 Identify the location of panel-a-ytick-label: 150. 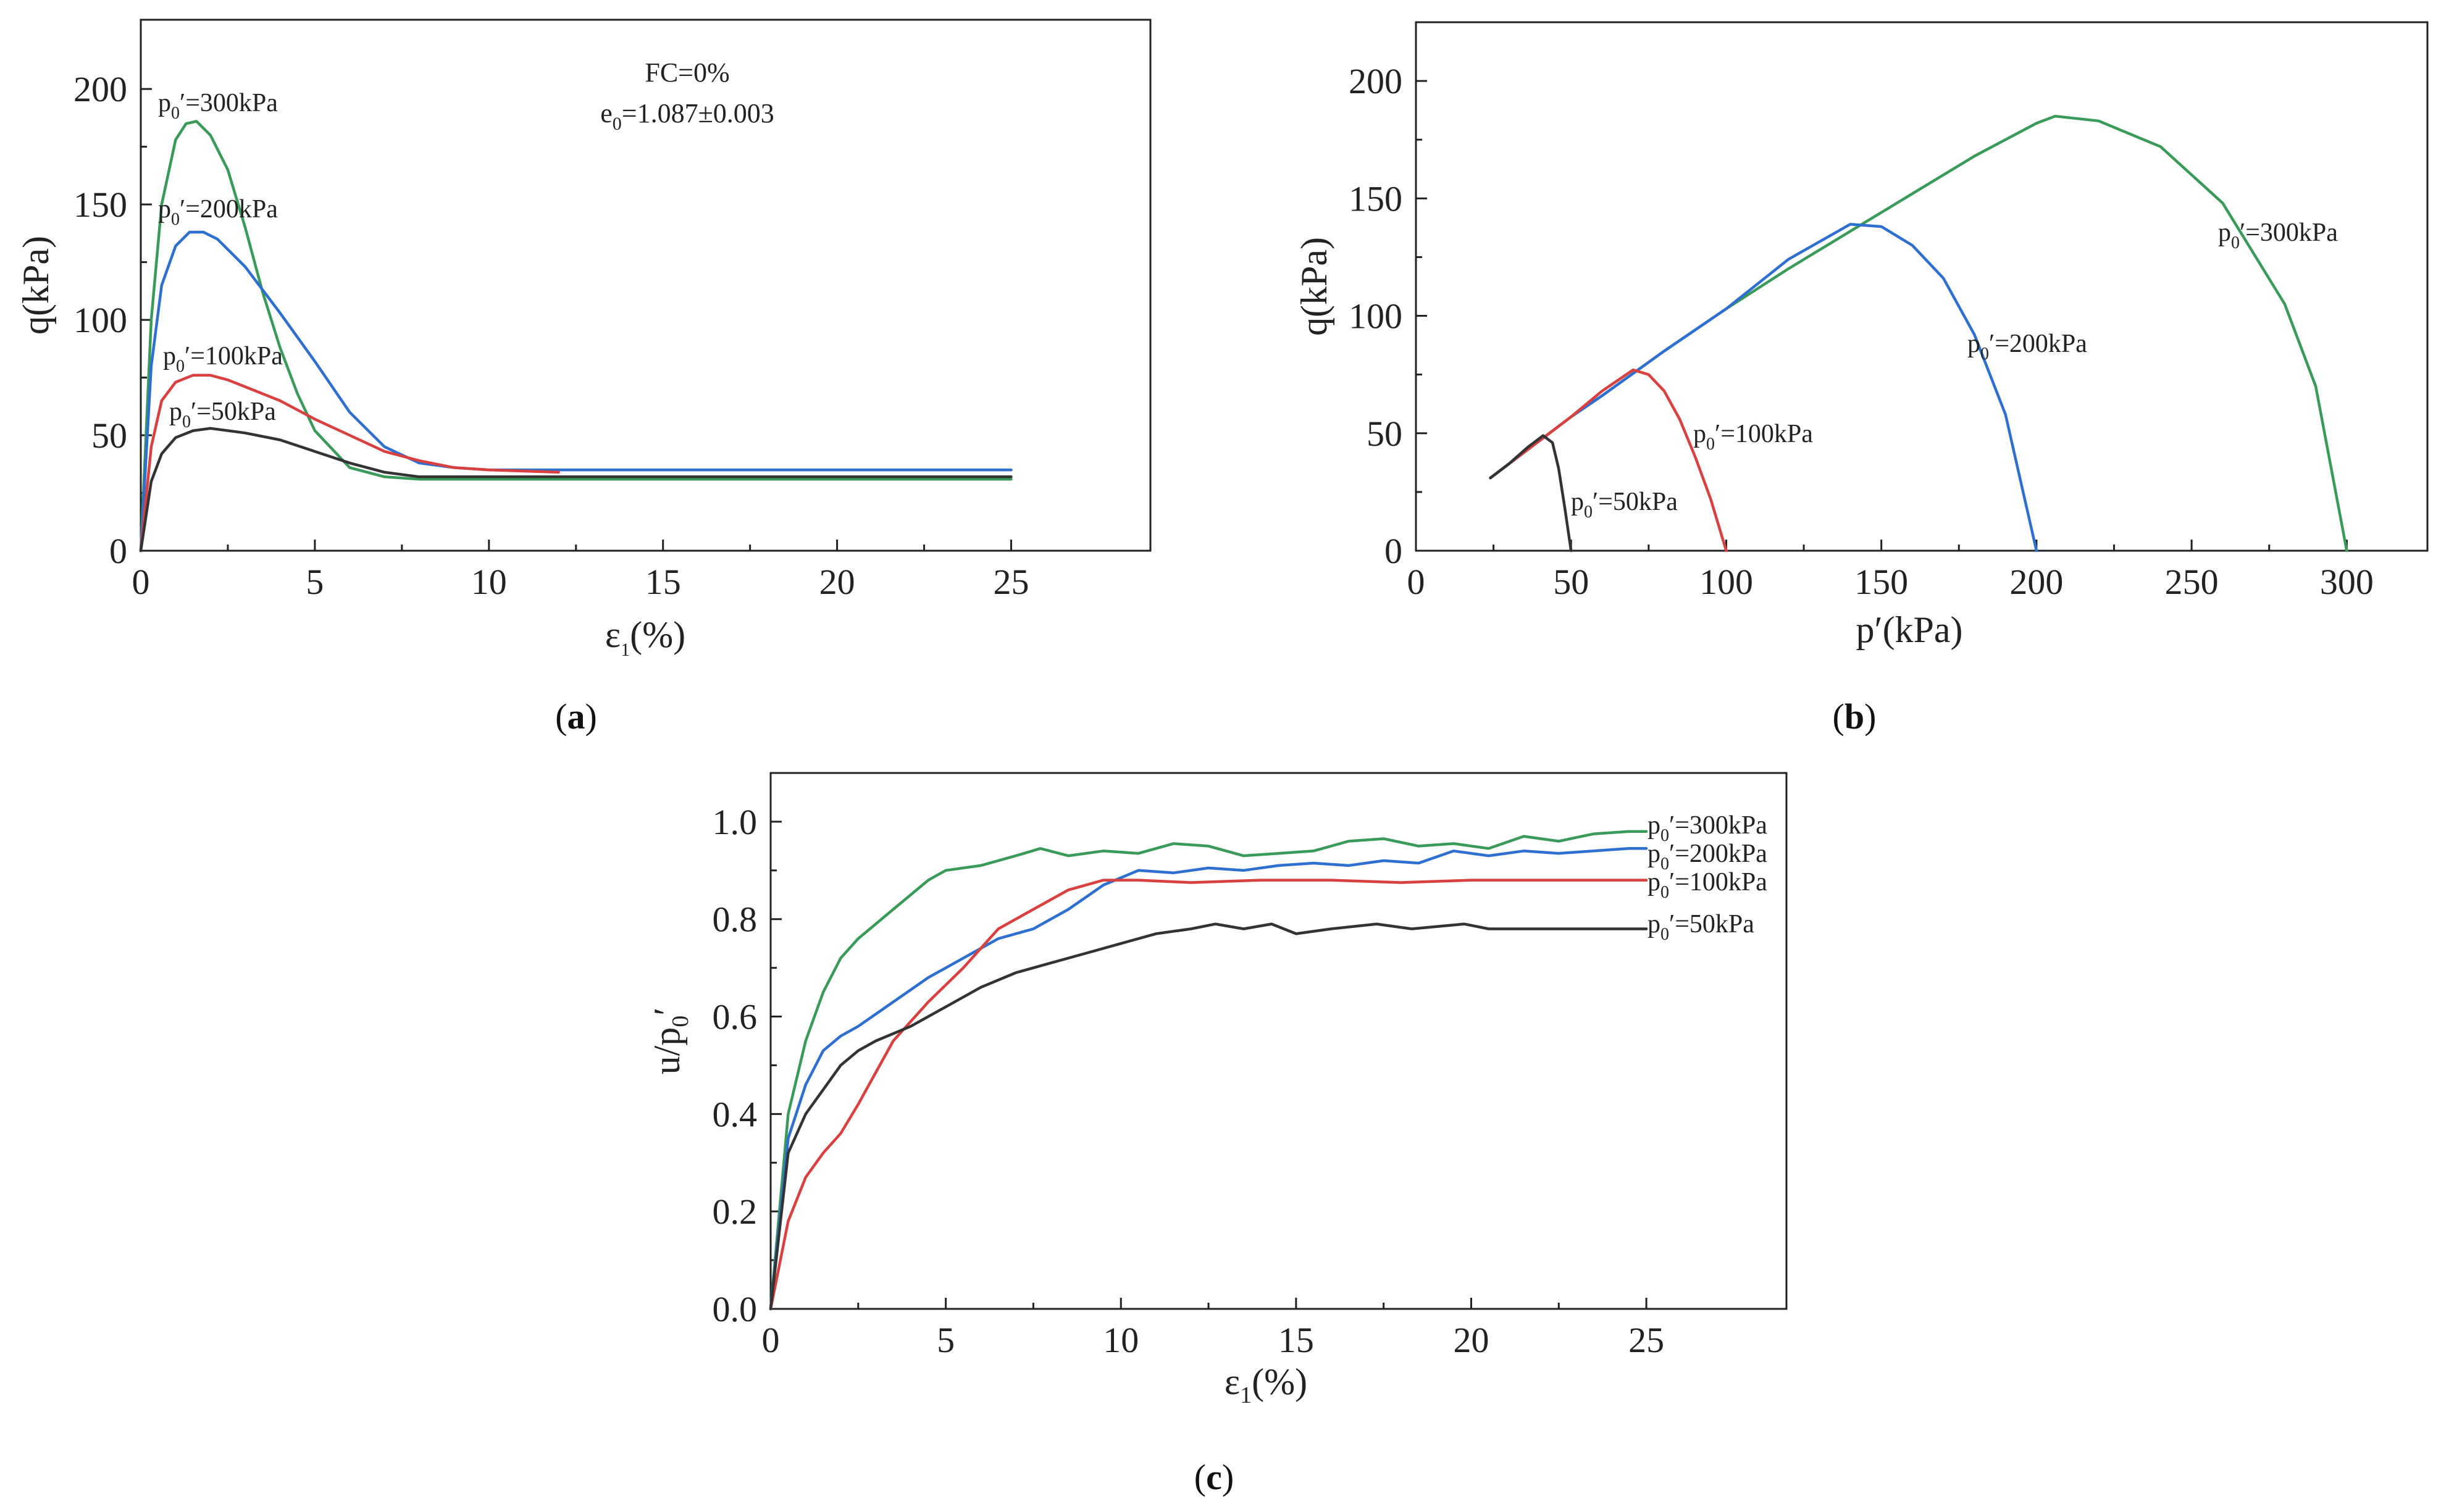
(100, 205).